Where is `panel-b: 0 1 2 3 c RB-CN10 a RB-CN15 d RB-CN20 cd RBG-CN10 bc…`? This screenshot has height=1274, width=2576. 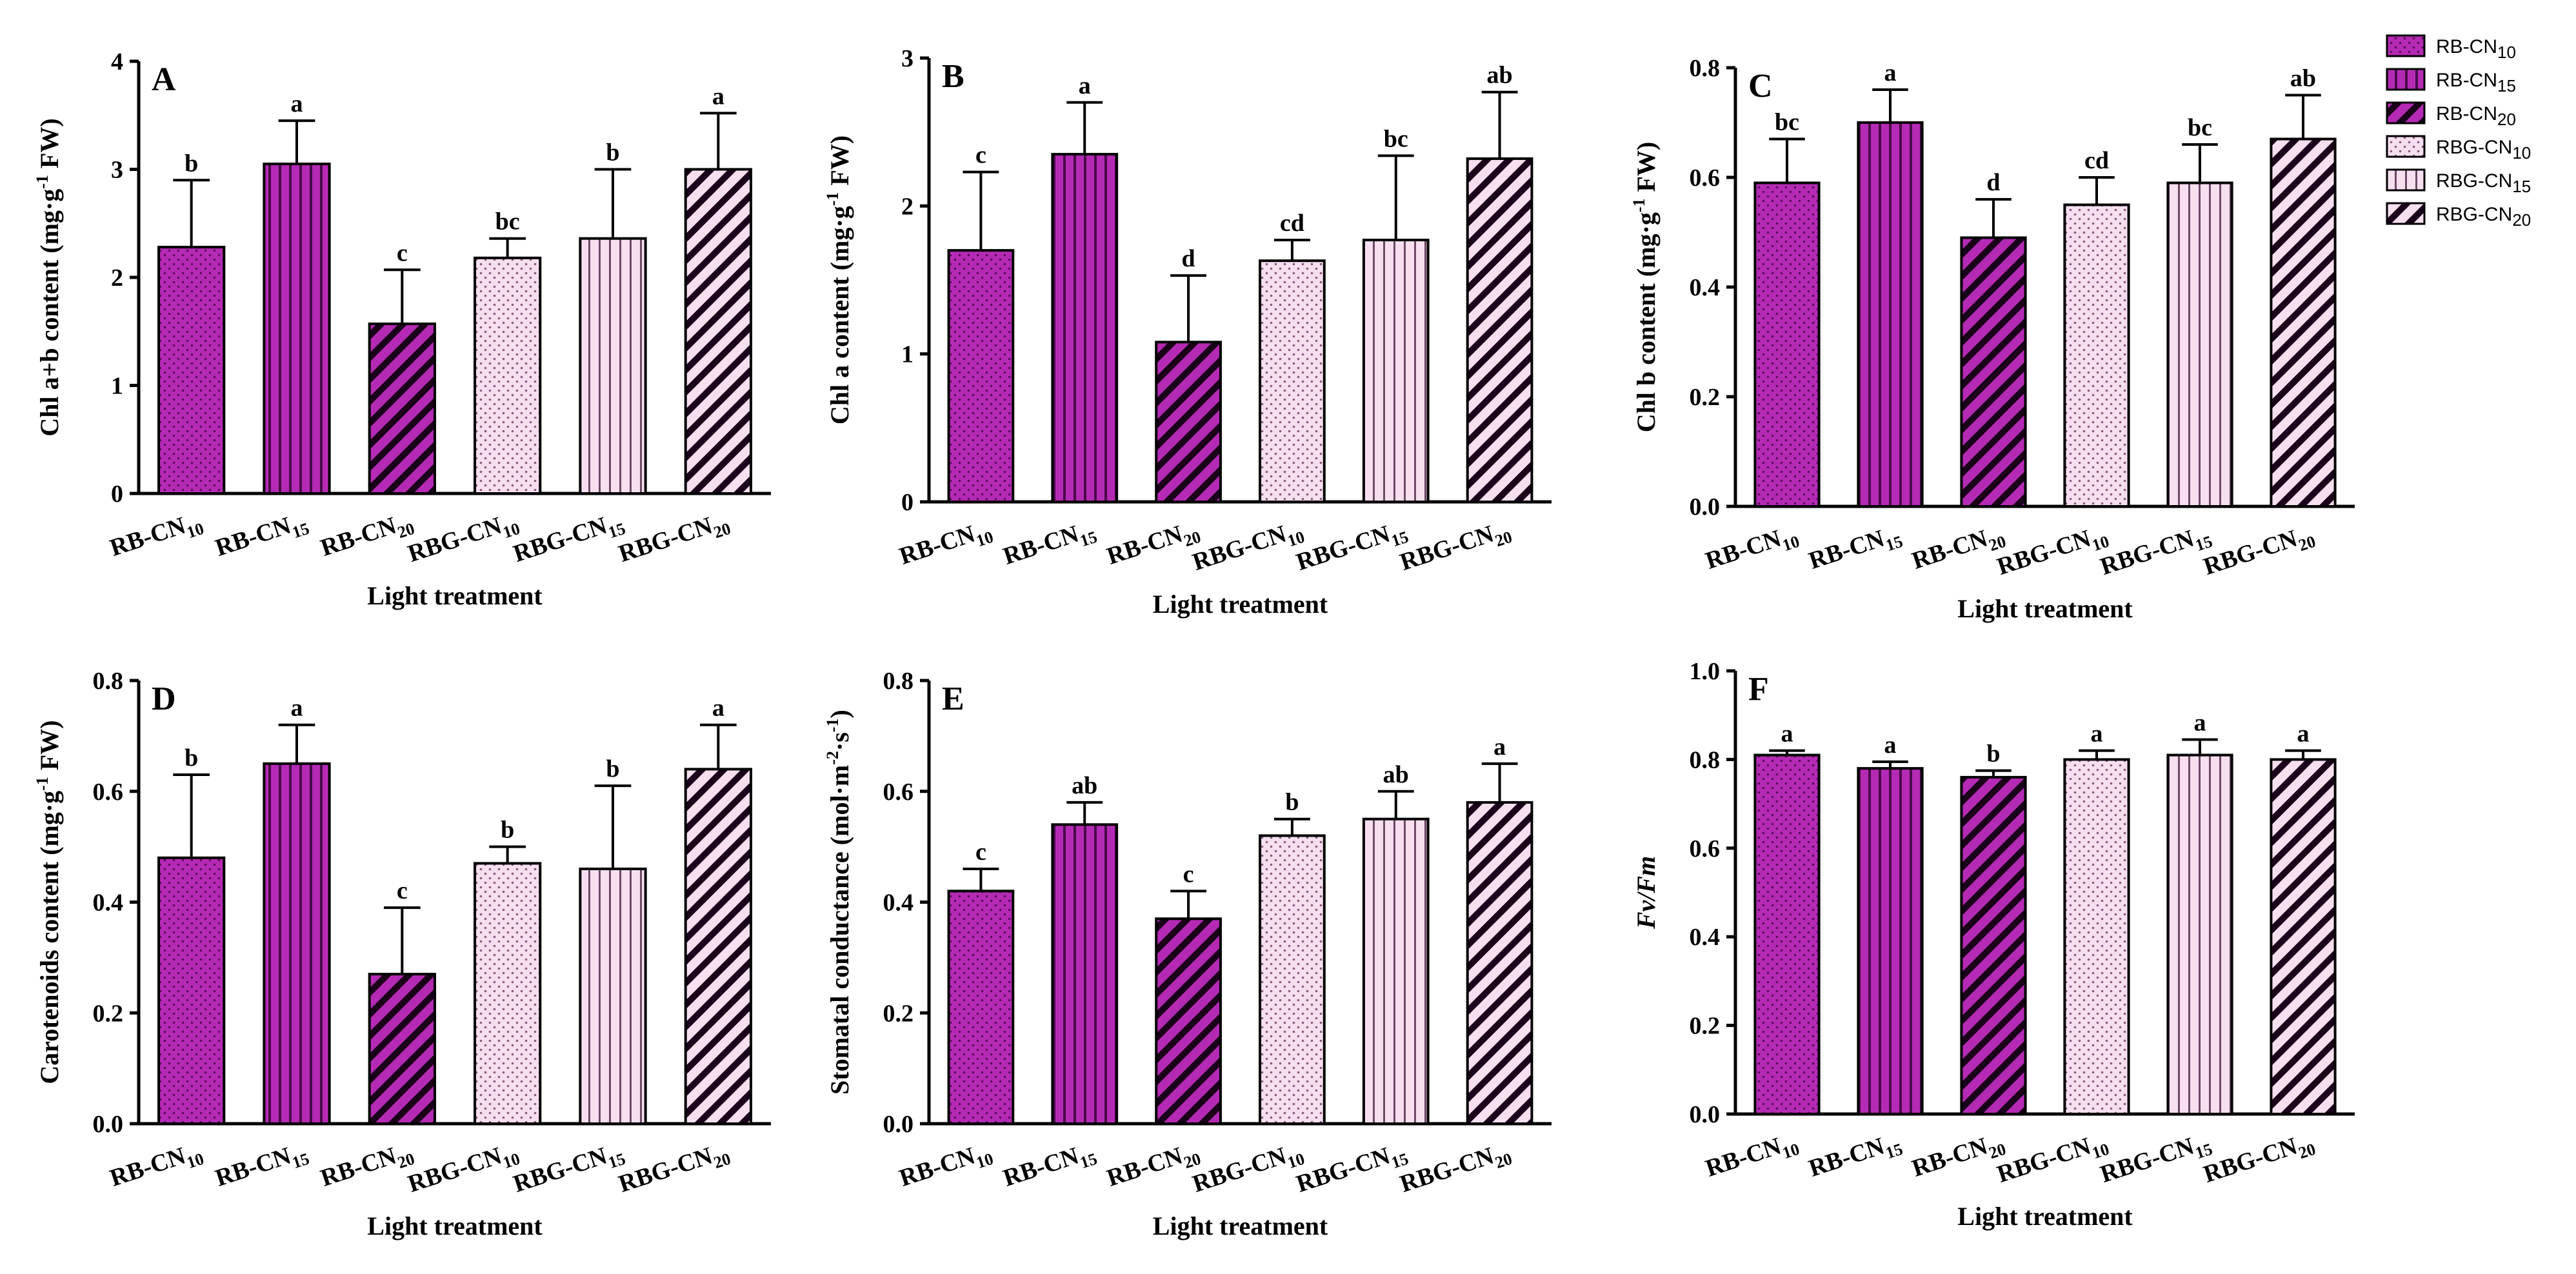
panel-b: 0 1 2 3 c RB-CN10 a RB-CN15 d RB-CN20 cd RBG-CN10 bc… is located at coordinates (1187, 332).